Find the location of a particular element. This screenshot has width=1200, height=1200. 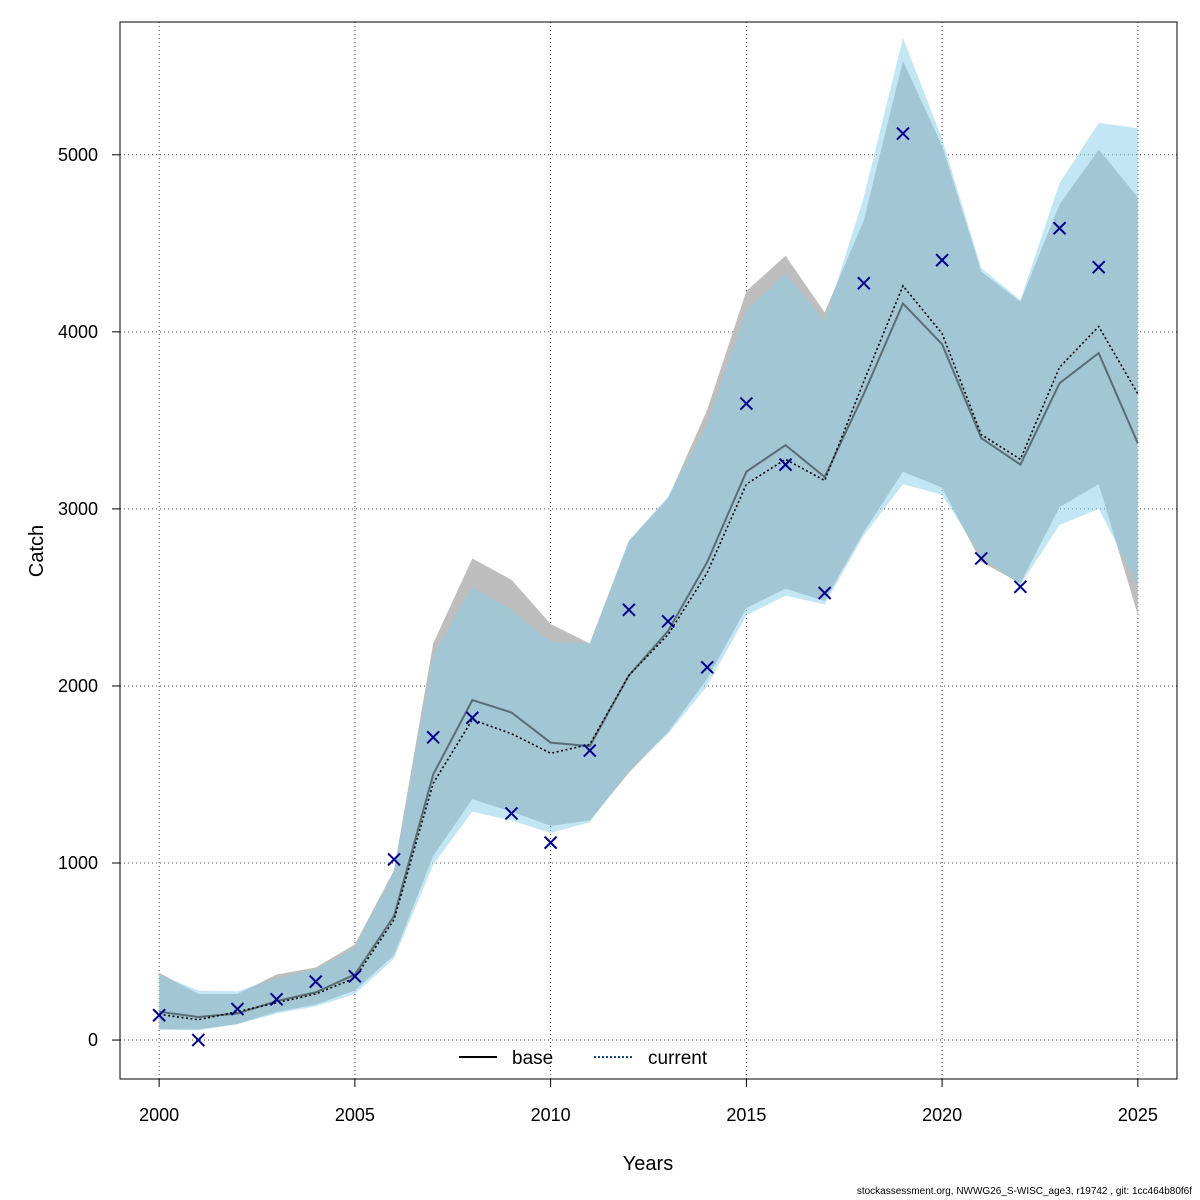

x-axis-title: Years is located at coordinates (648, 1164).